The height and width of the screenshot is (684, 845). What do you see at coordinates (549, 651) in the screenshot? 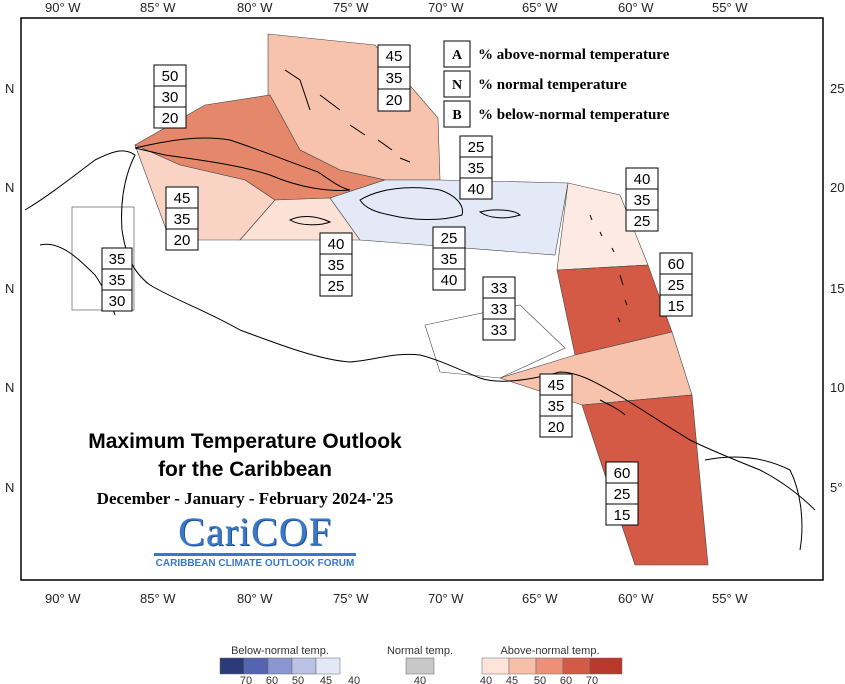
I see `scale-title-above: Above-normal temp.` at bounding box center [549, 651].